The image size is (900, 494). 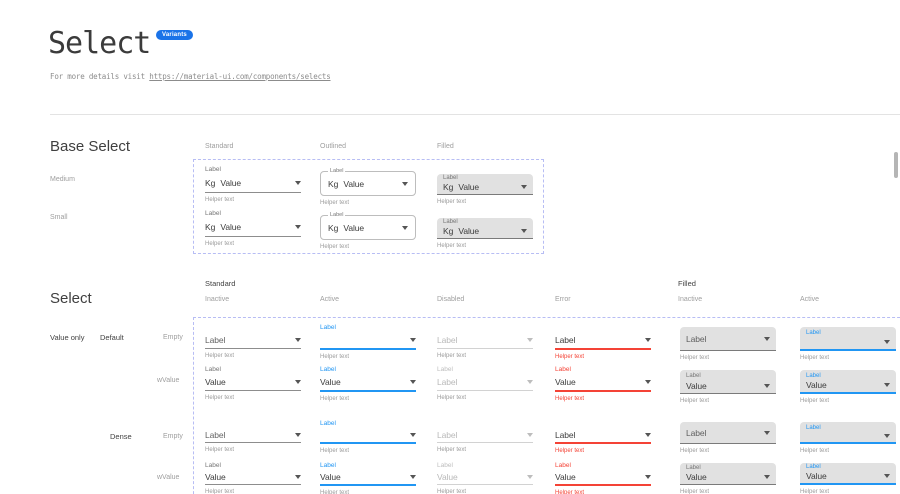 I want to click on select-filled-active-empty: Label Helper text, so click(x=848, y=344).